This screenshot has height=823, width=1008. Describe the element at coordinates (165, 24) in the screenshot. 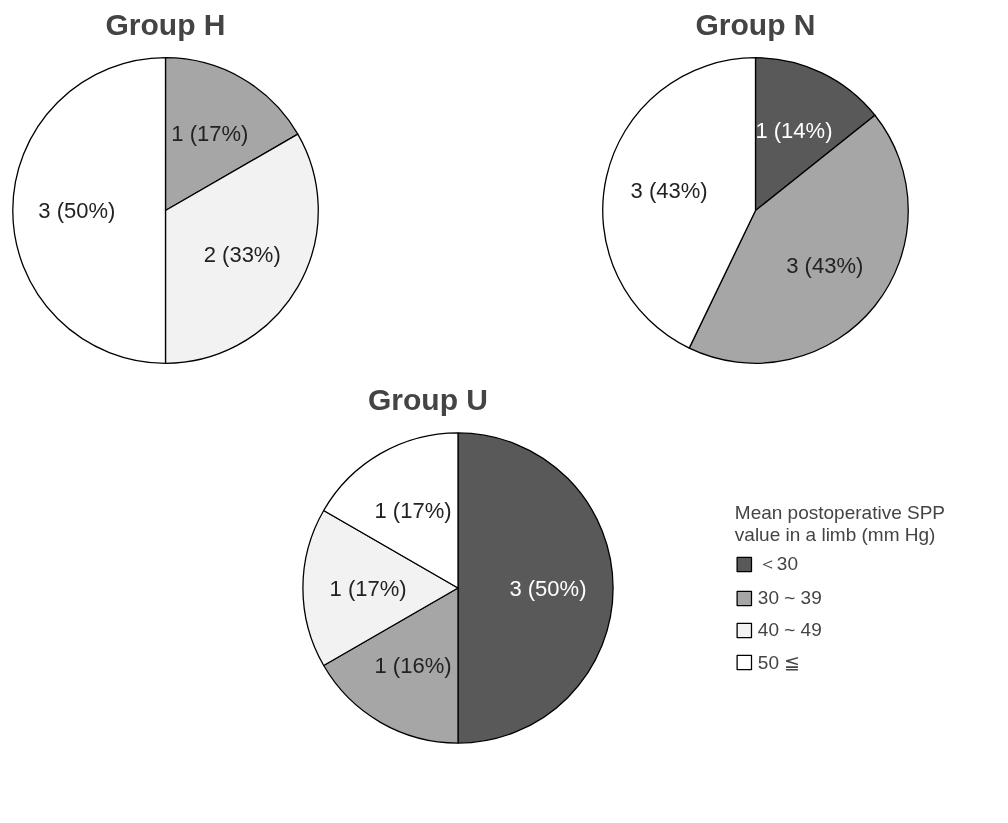

I see `chart-title: Group H` at that location.